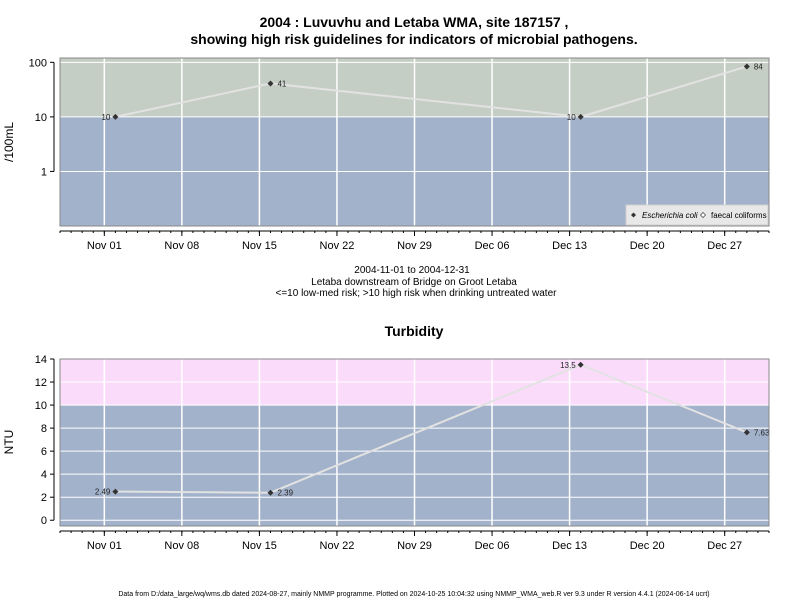 This screenshot has height=600, width=800. What do you see at coordinates (412, 270) in the screenshot?
I see `date-range: 2004-11-01 to 2004-12-31` at bounding box center [412, 270].